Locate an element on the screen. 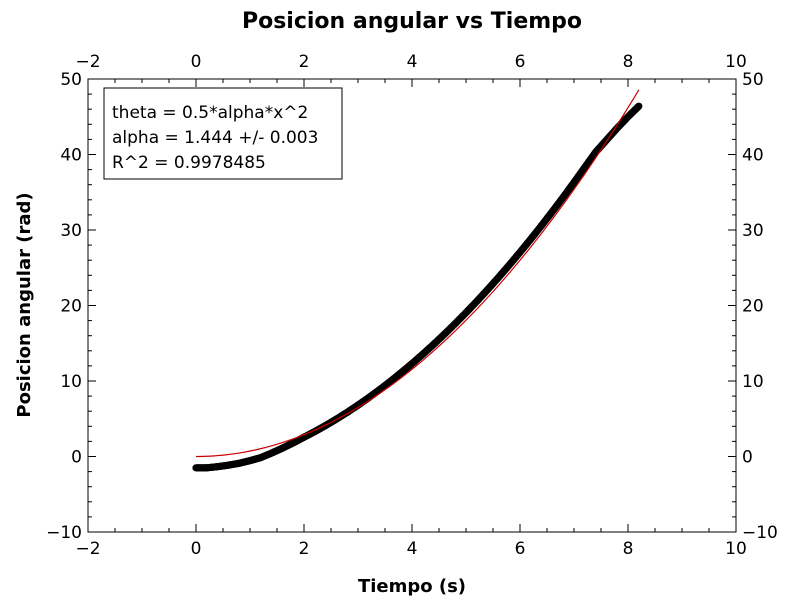 The height and width of the screenshot is (616, 801). y-tick-label-left: 30 is located at coordinates (71, 231).